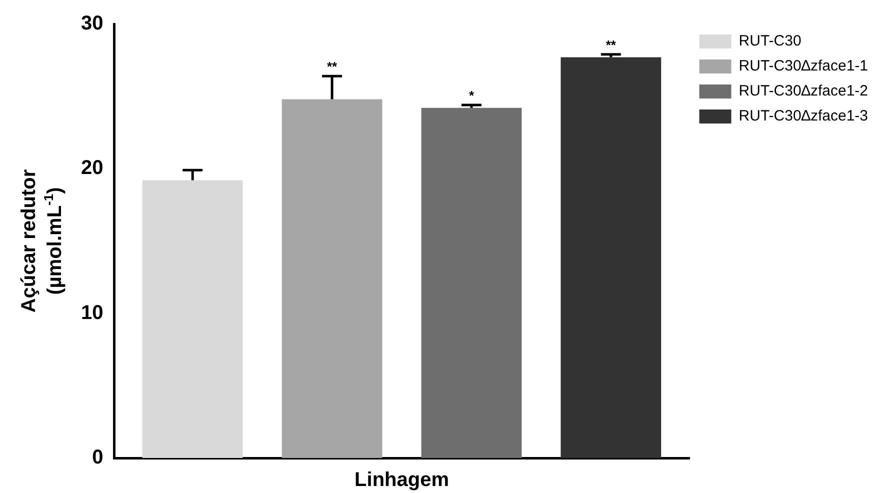 The image size is (888, 493). What do you see at coordinates (770, 41) in the screenshot?
I see `legend-label: RUT-C30` at bounding box center [770, 41].